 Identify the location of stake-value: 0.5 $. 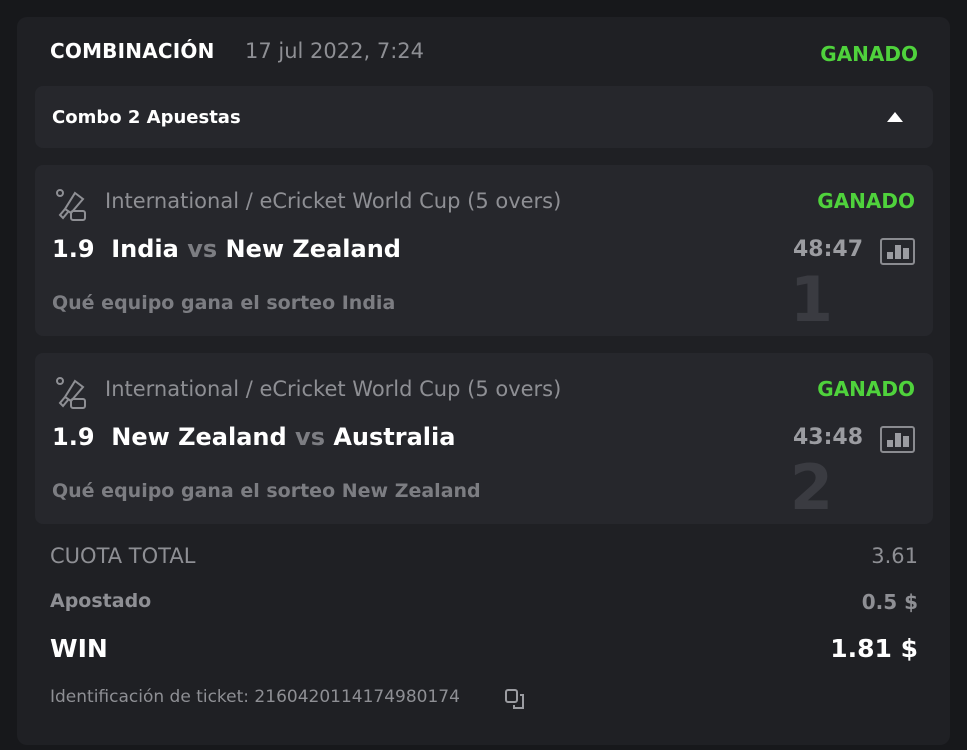
(889, 602).